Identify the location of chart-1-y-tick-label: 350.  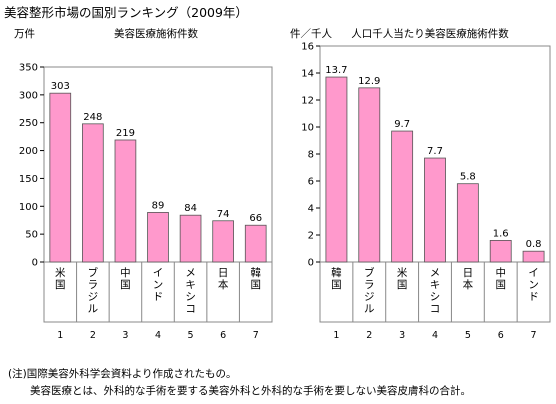
(28, 68).